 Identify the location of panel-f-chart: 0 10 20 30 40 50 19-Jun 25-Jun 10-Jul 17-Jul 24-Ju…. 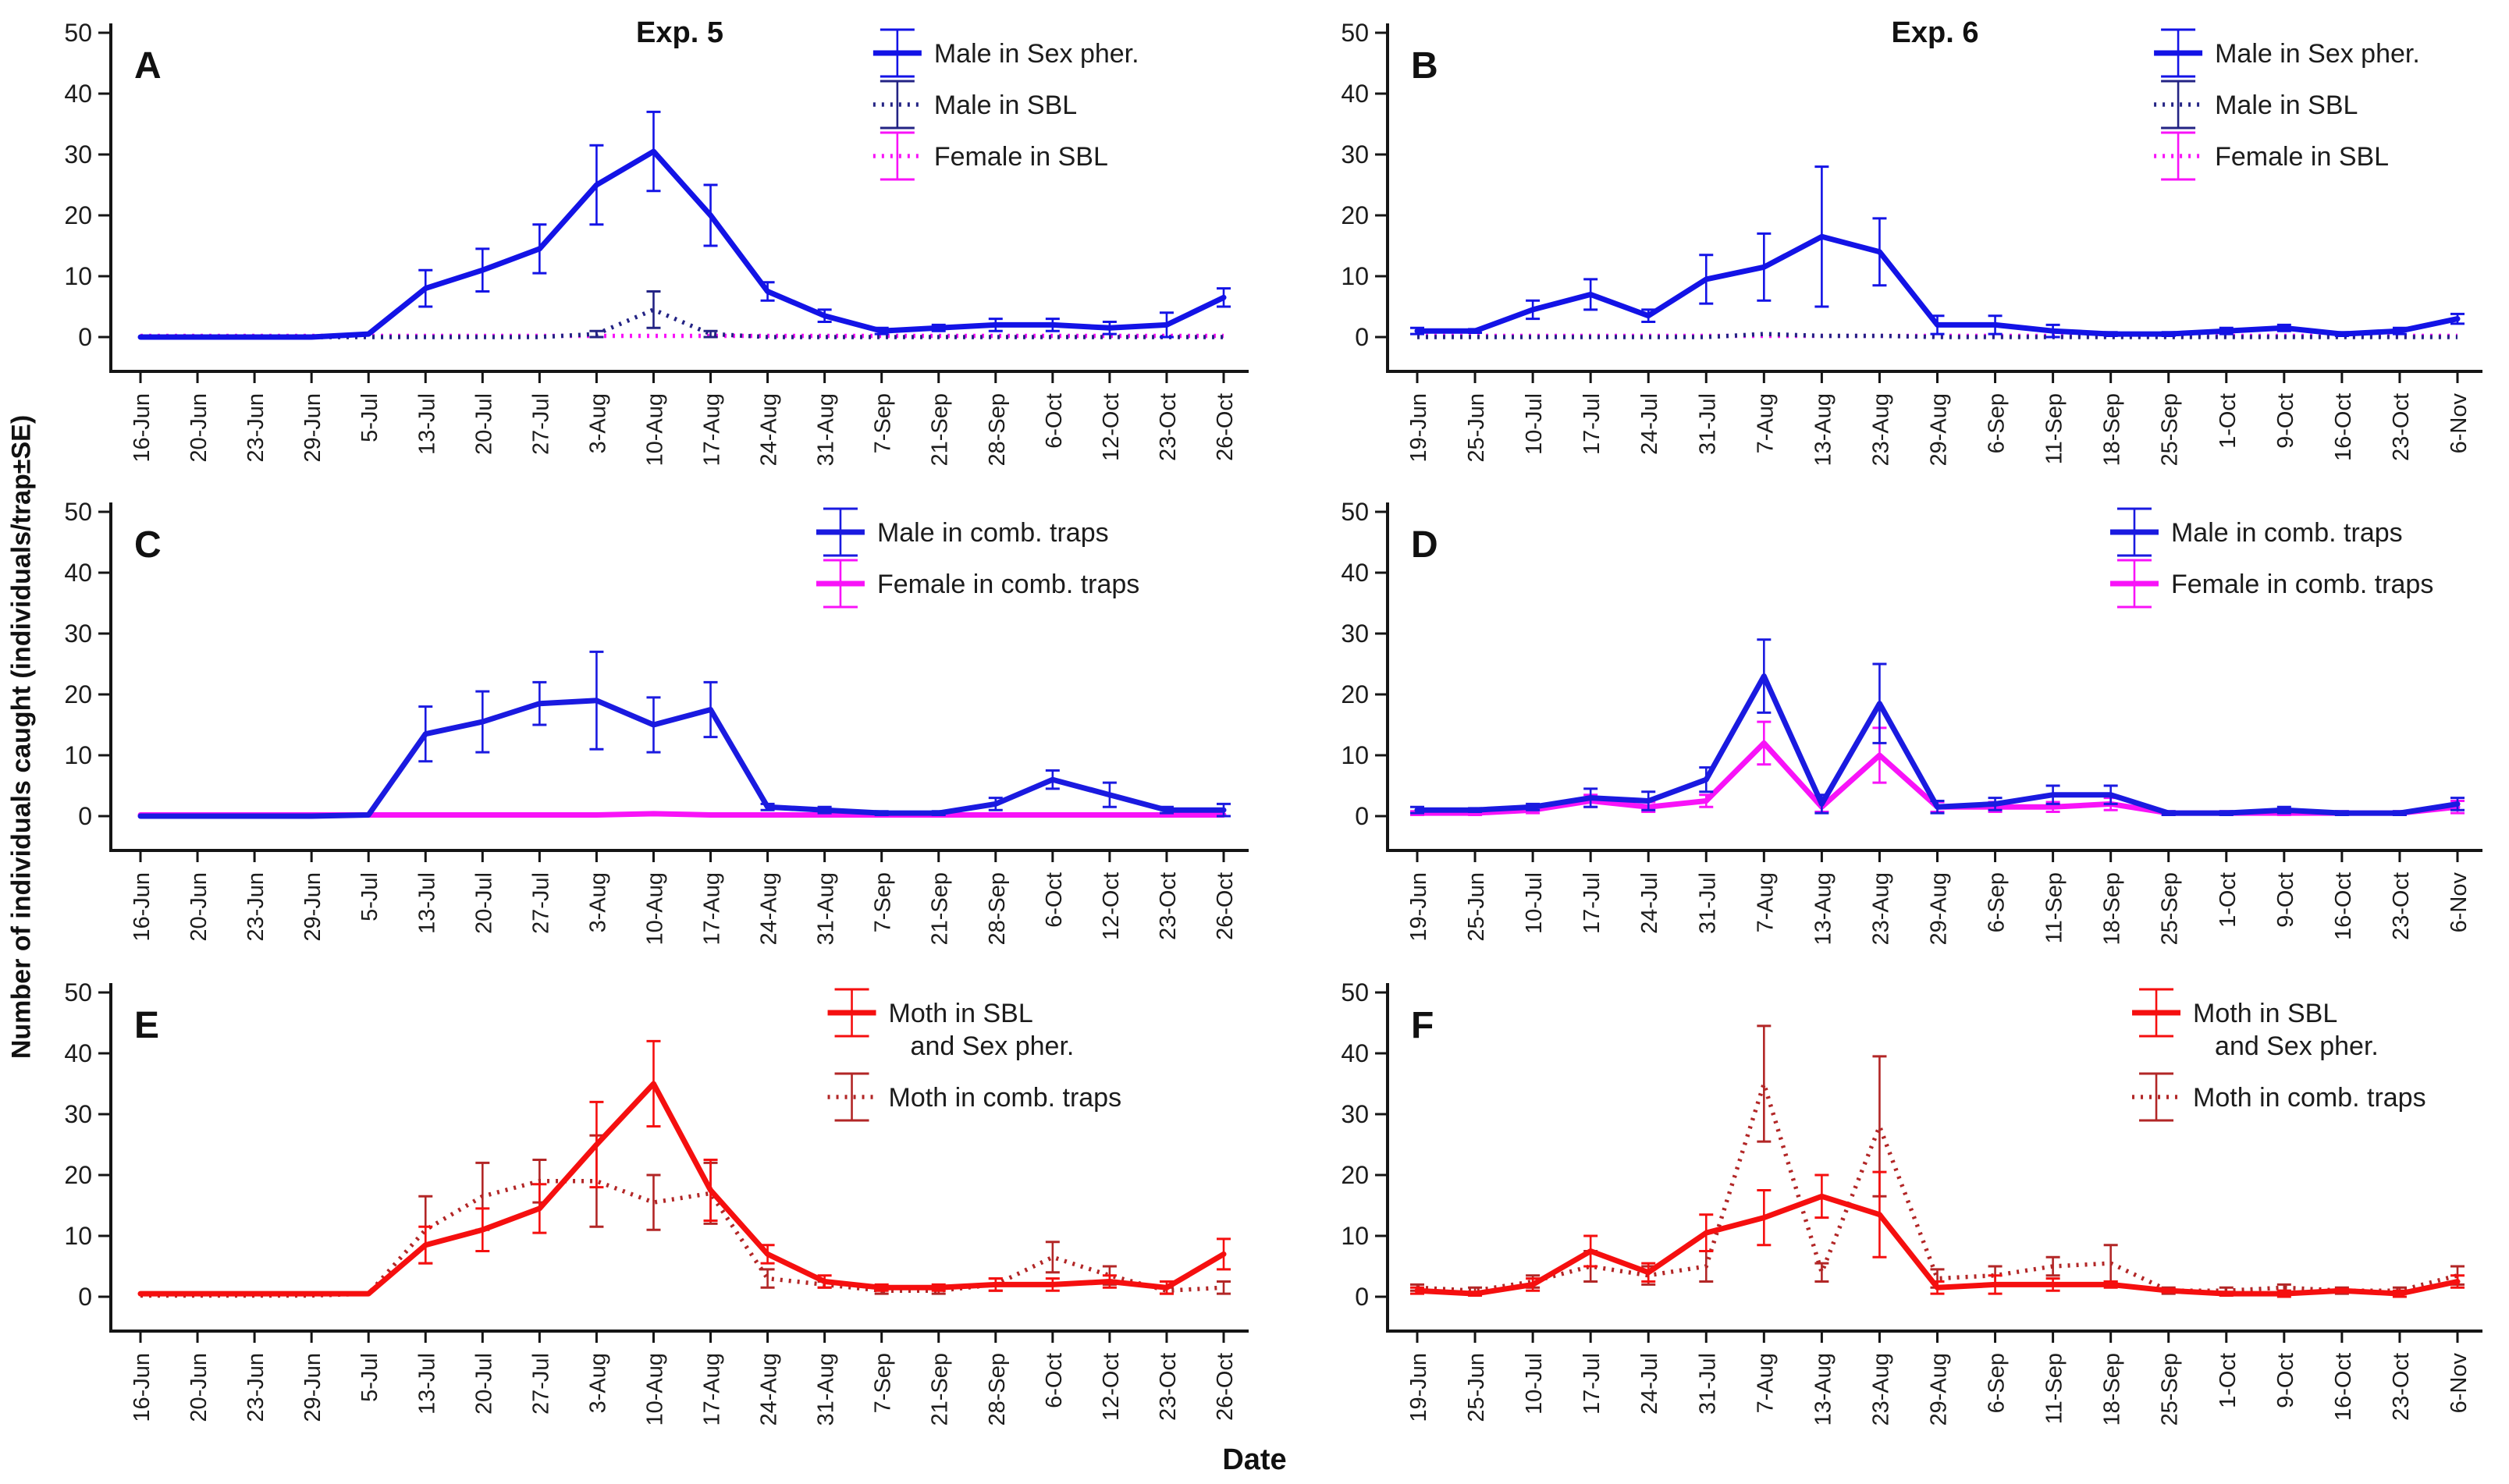
(1912, 1202).